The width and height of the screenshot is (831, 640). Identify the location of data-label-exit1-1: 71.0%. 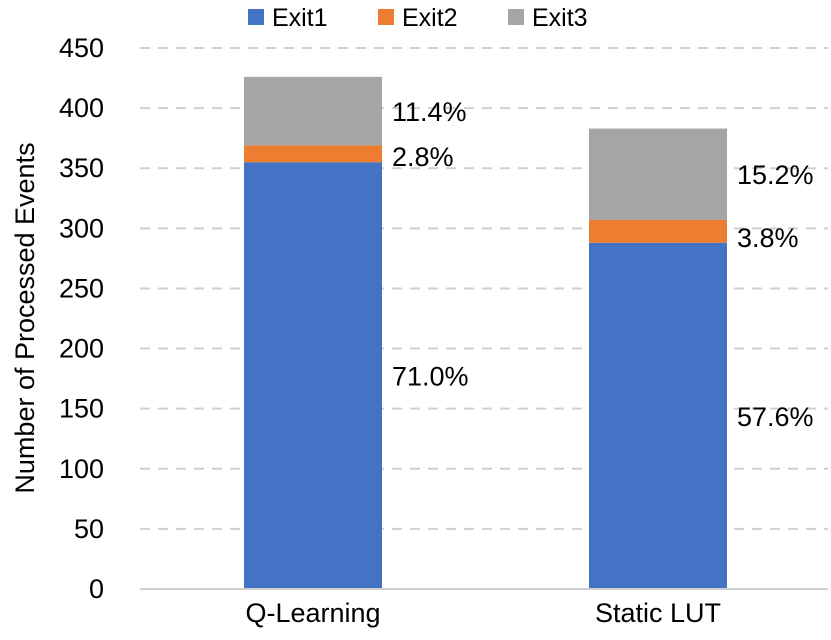
(430, 377).